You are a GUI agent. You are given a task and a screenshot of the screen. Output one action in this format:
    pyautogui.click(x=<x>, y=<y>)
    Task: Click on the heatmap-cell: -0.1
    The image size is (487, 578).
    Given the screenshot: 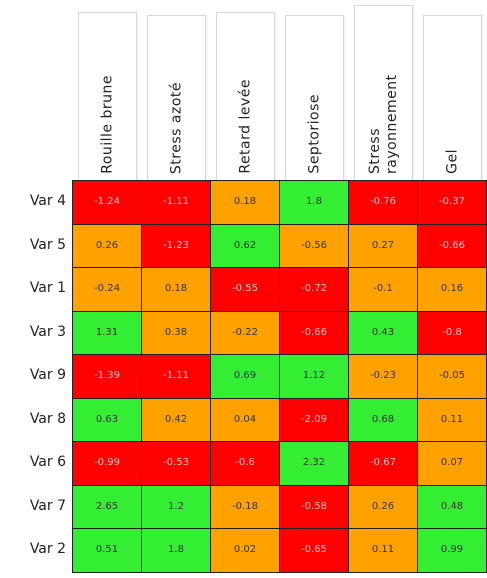 What is the action you would take?
    pyautogui.click(x=383, y=289)
    